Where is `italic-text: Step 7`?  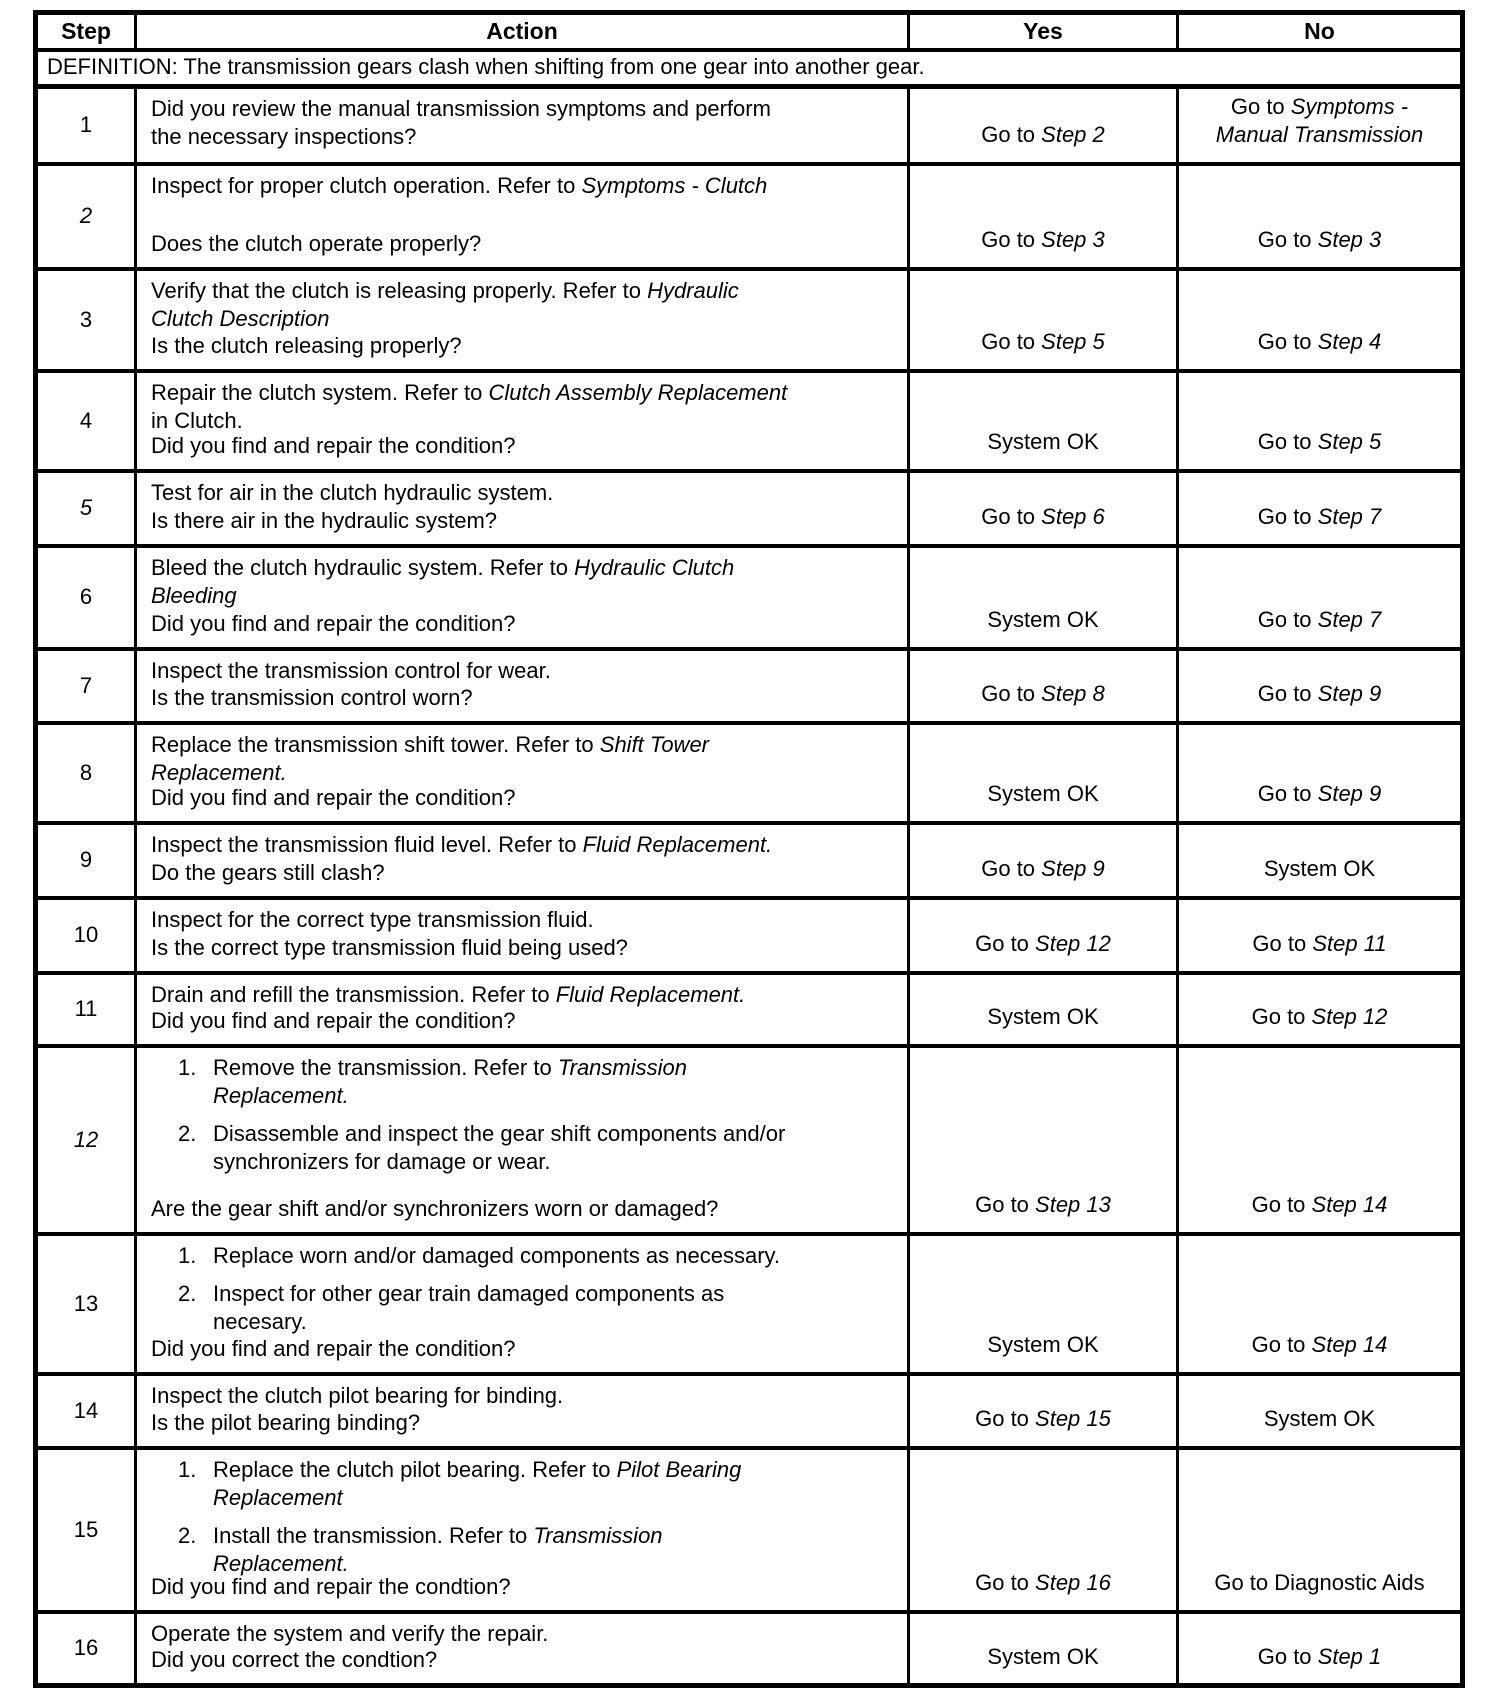 italic-text: Step 7 is located at coordinates (1349, 620).